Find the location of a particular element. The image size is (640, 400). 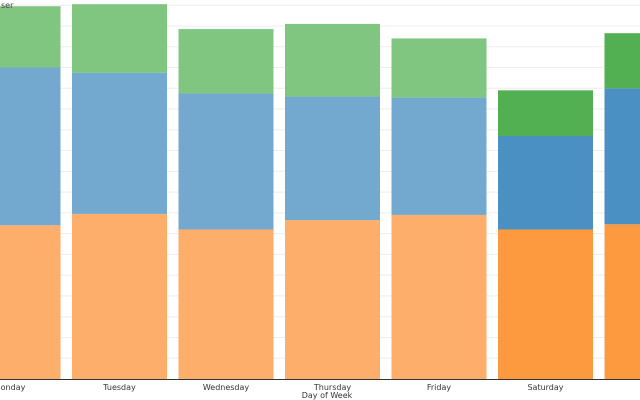

corner-label: ser is located at coordinates (7, 5).